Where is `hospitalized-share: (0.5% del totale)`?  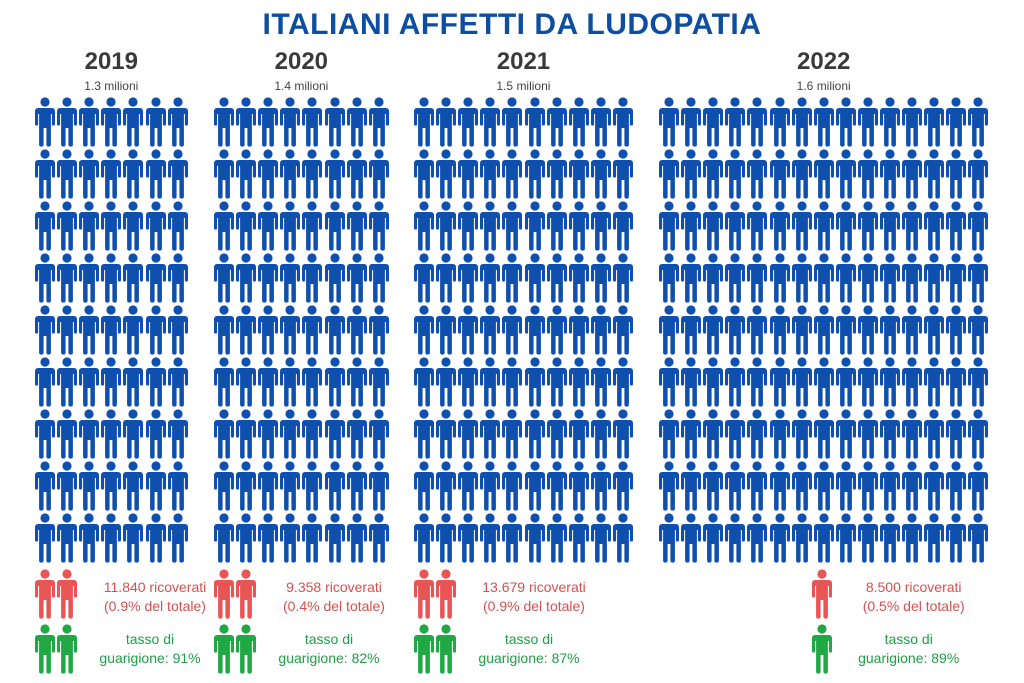
hospitalized-share: (0.5% del totale) is located at coordinates (913, 606).